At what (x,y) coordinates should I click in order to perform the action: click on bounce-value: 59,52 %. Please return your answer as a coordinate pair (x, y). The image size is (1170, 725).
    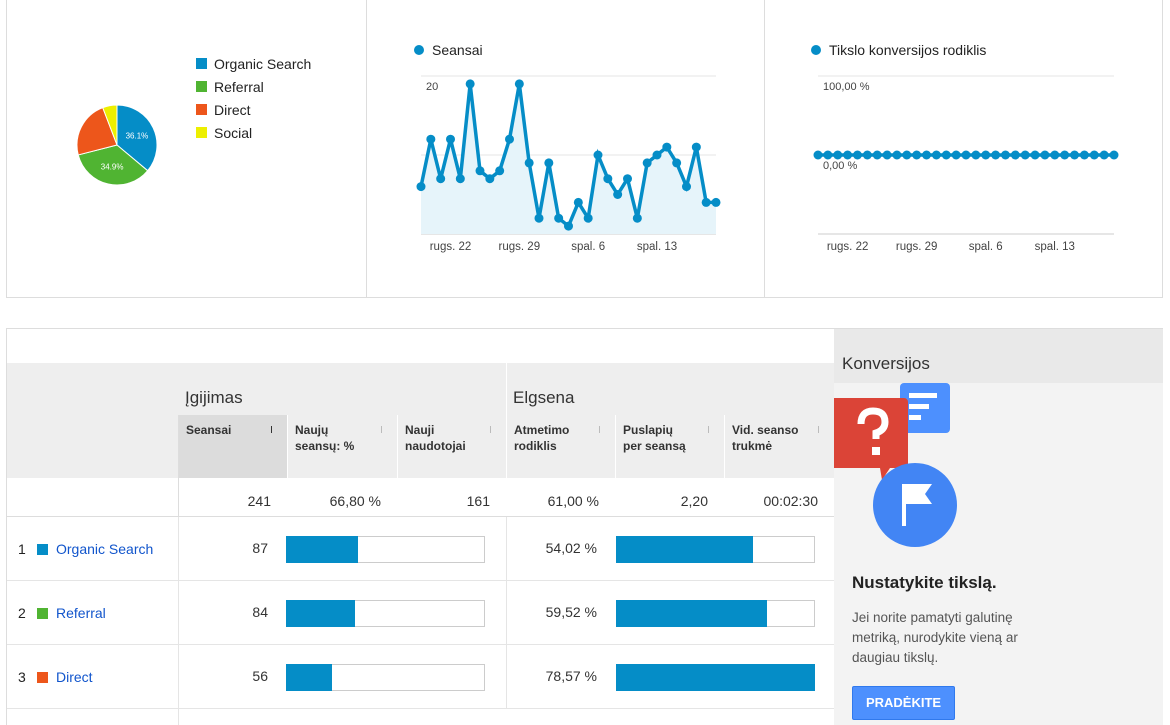
    Looking at the image, I should click on (571, 612).